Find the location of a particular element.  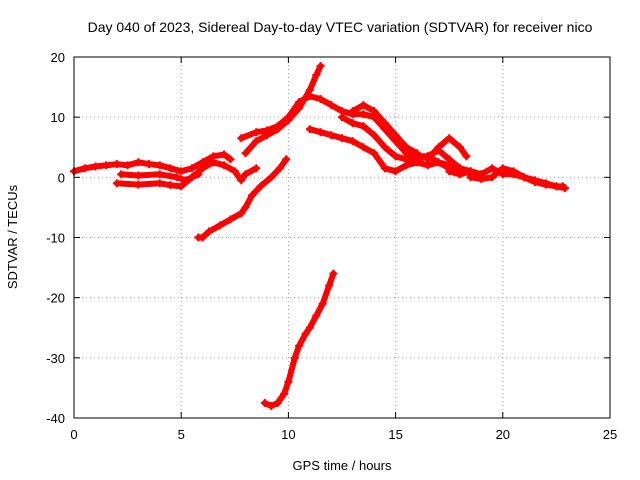

y-tick-label: -20 is located at coordinates (55, 298).